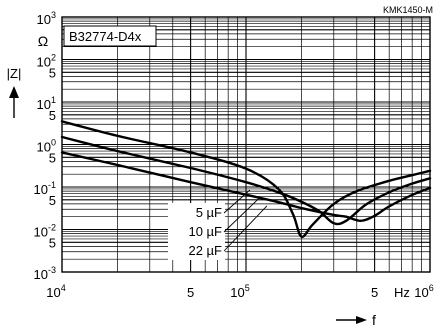  Describe the element at coordinates (408, 10) in the screenshot. I see `doc-code: KMK1450-M` at that location.